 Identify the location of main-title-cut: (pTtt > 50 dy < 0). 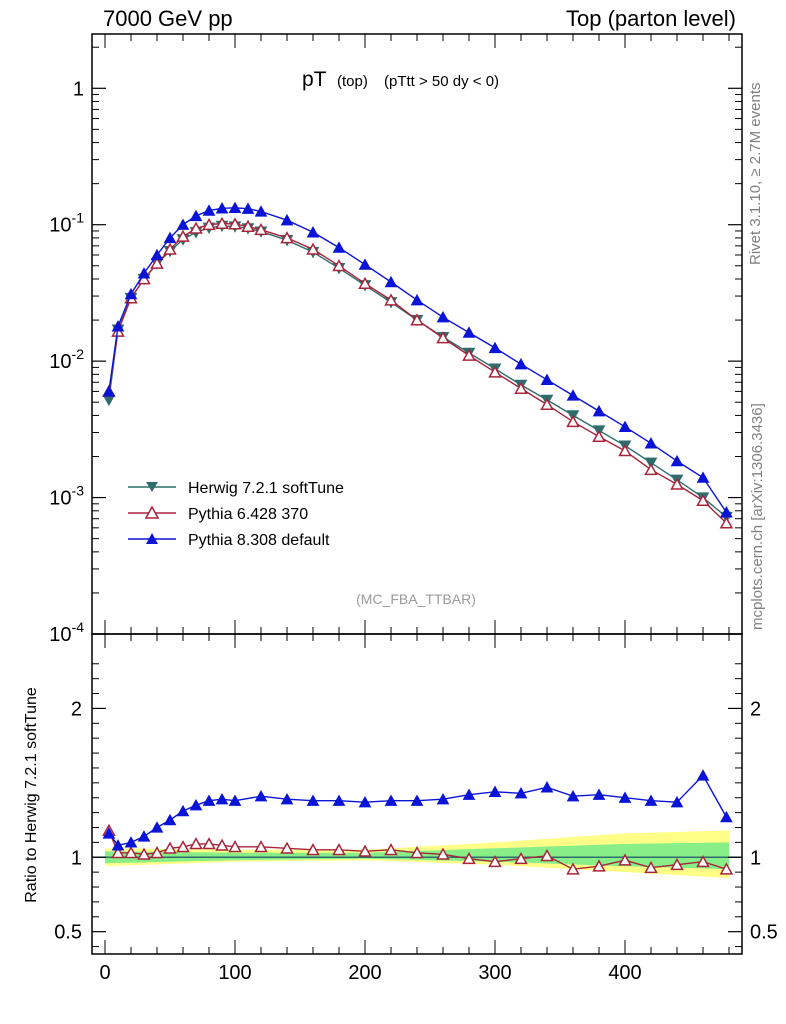
(441, 81).